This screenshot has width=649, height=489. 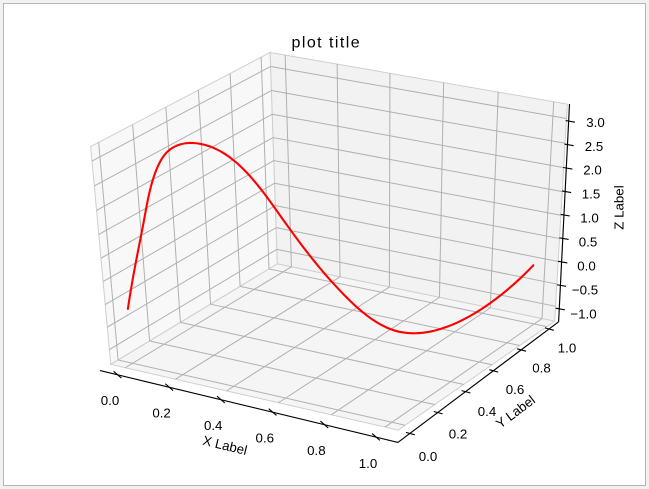 What do you see at coordinates (591, 194) in the screenshot?
I see `svg-text: 1.5` at bounding box center [591, 194].